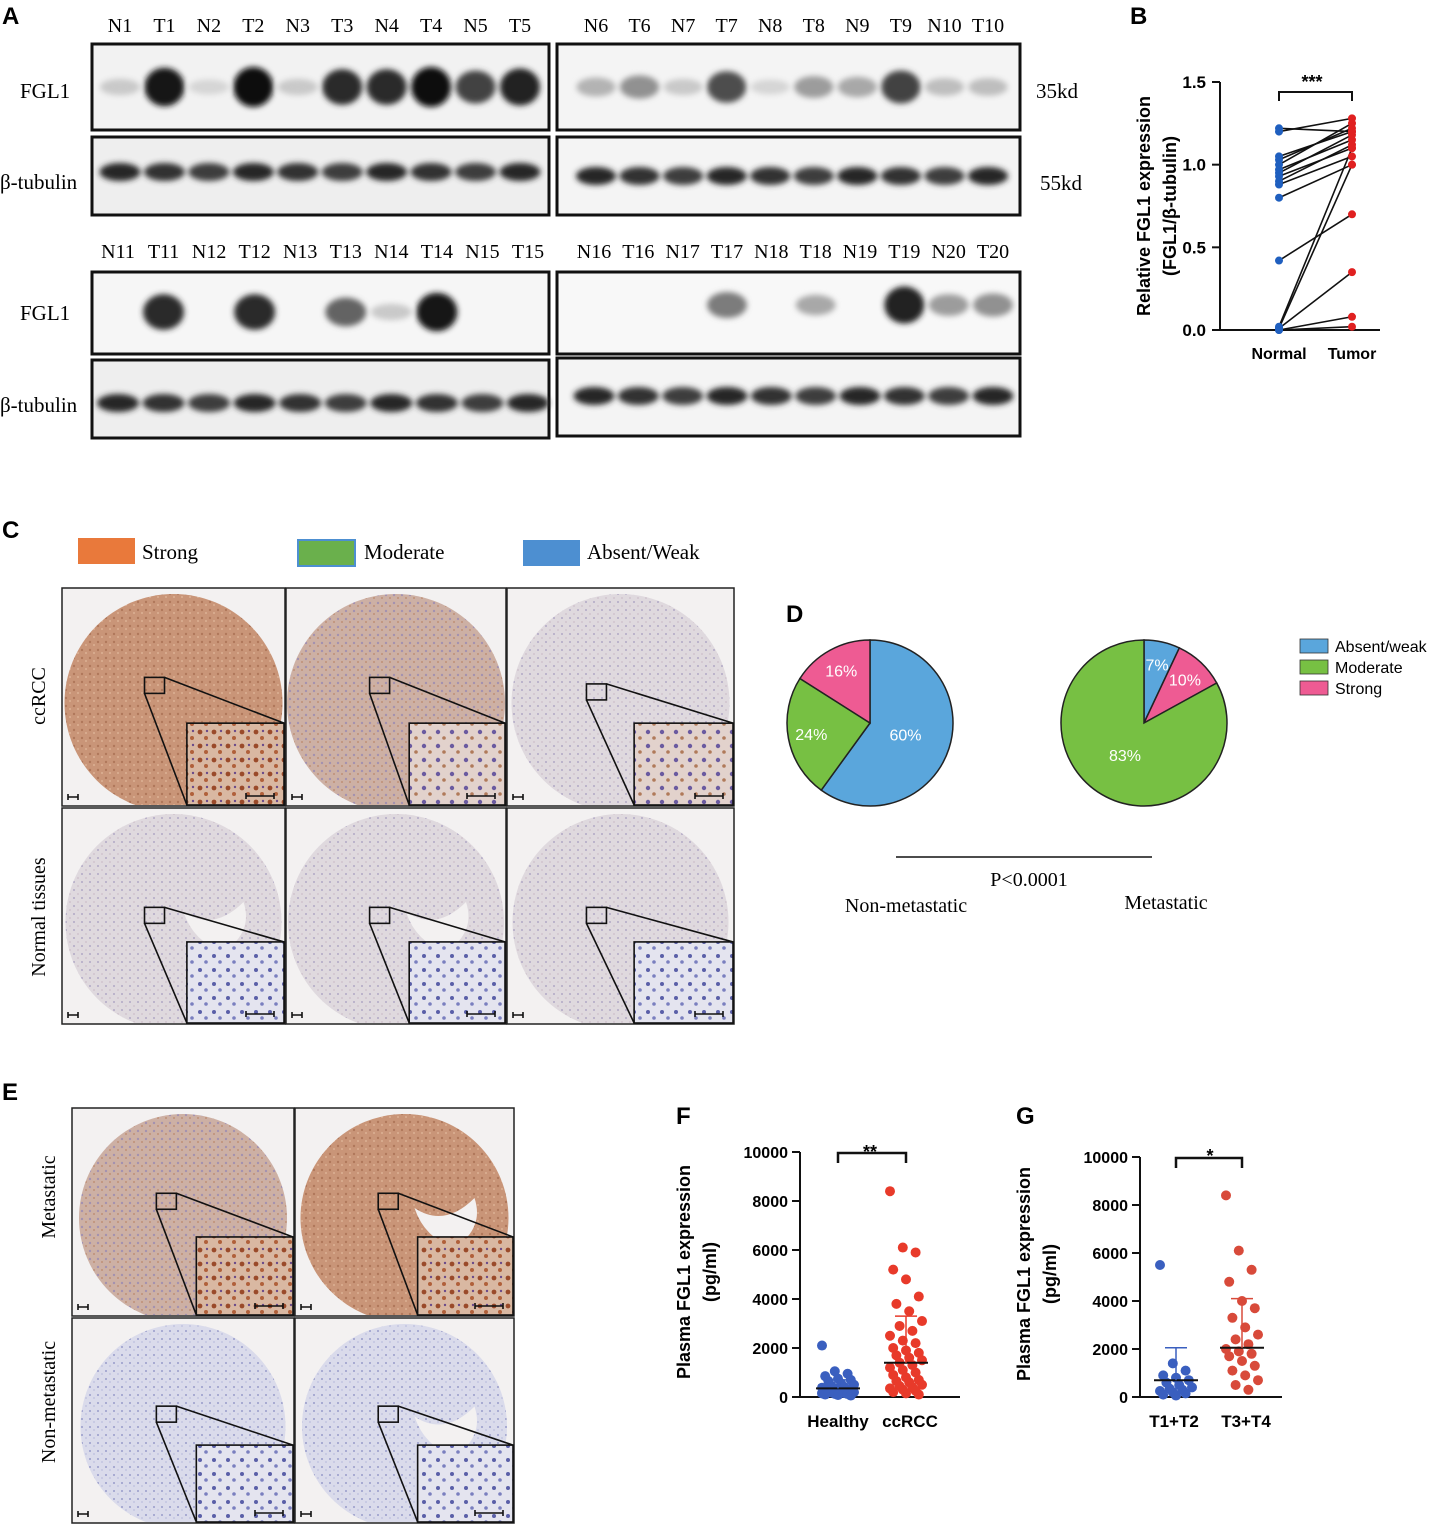 This screenshot has height=1526, width=1439. Describe the element at coordinates (904, 252) in the screenshot. I see `lane-label: T19` at that location.